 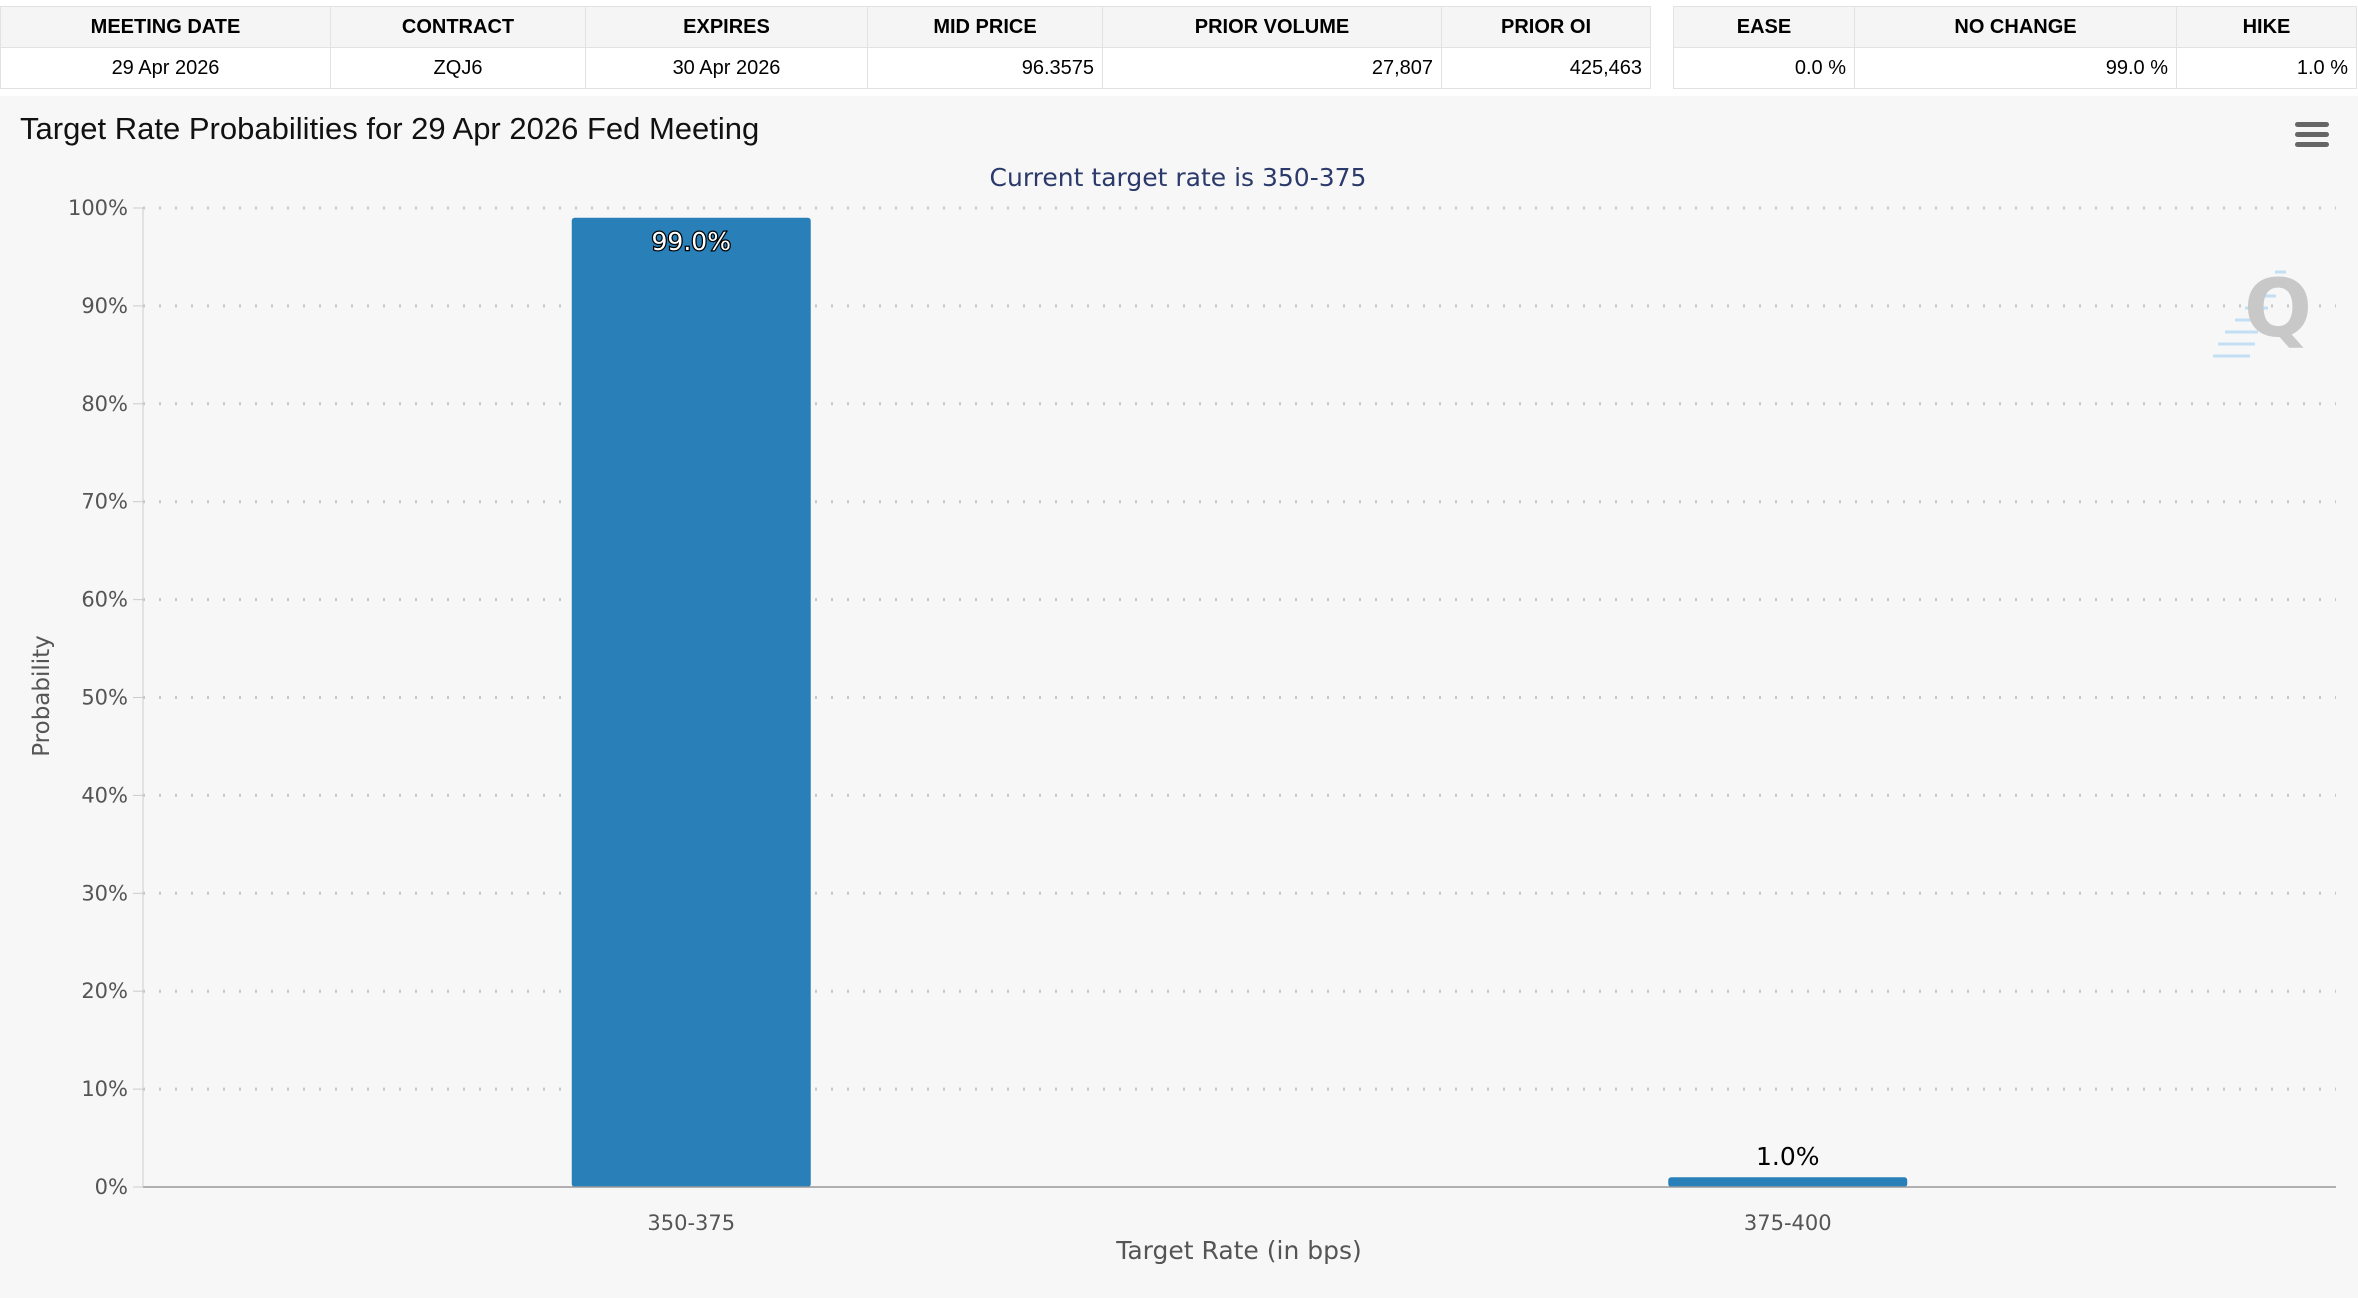 What do you see at coordinates (691, 241) in the screenshot?
I see `data-label: 99.0%` at bounding box center [691, 241].